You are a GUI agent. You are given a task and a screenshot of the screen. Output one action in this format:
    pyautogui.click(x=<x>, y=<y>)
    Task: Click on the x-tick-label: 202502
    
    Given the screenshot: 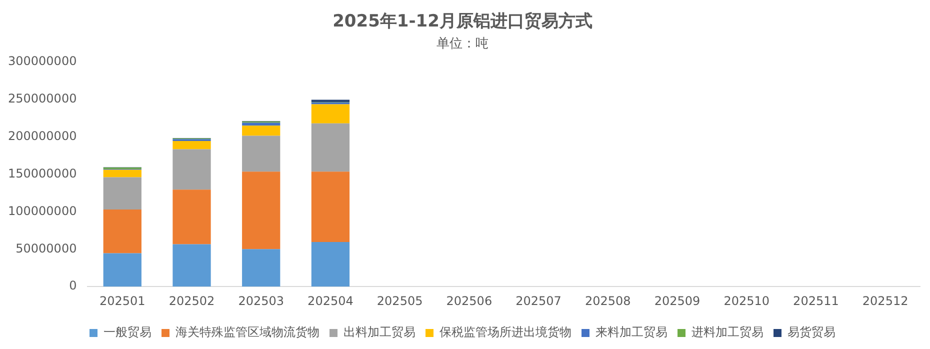 What is the action you would take?
    pyautogui.click(x=191, y=301)
    